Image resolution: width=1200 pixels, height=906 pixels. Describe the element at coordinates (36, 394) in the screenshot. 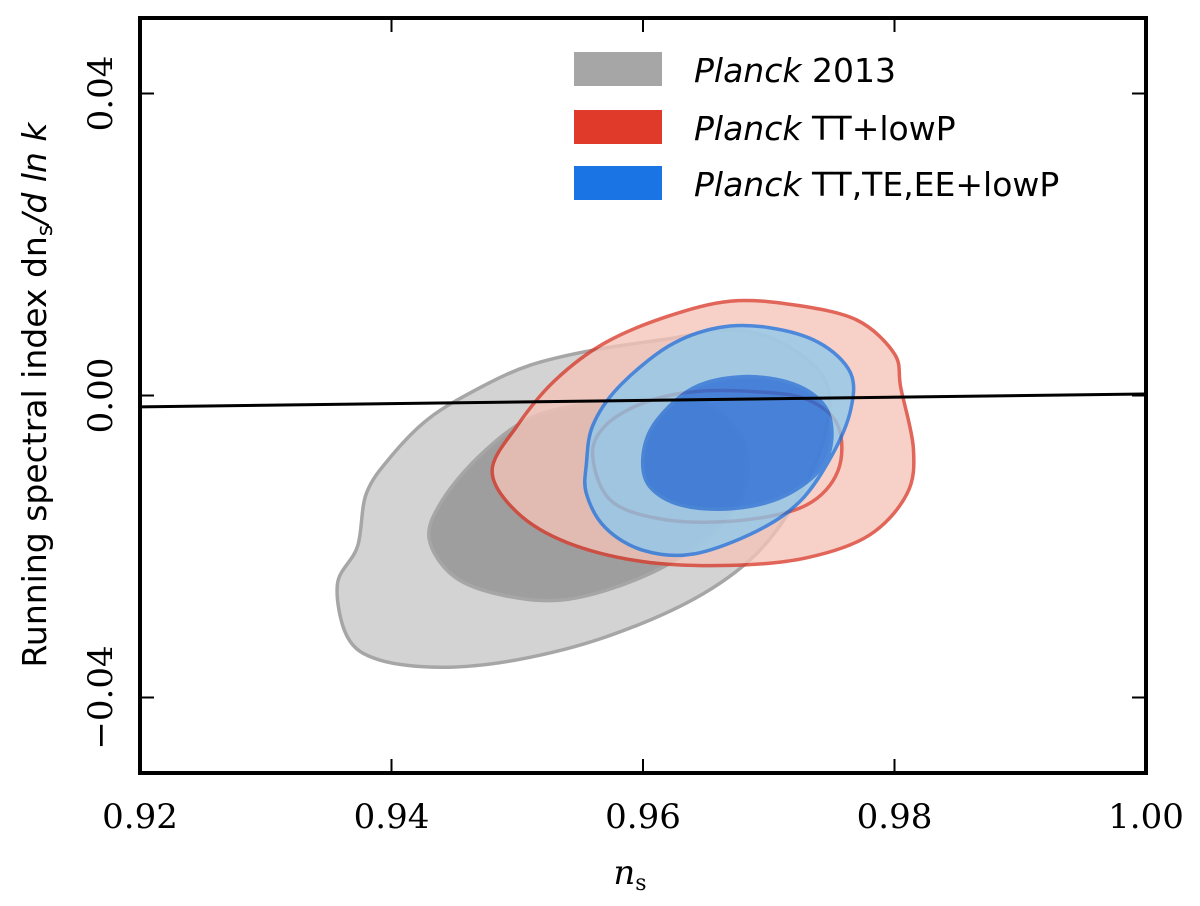

I see `y-axis-label: Running spectral index dns/d ln k` at that location.